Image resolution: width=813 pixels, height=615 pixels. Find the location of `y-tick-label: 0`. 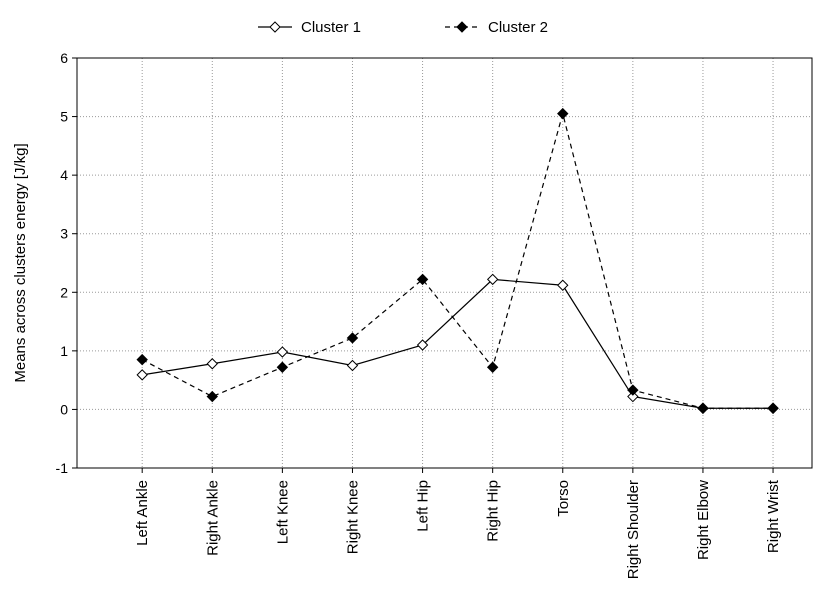

y-tick-label: 0 is located at coordinates (64, 409).